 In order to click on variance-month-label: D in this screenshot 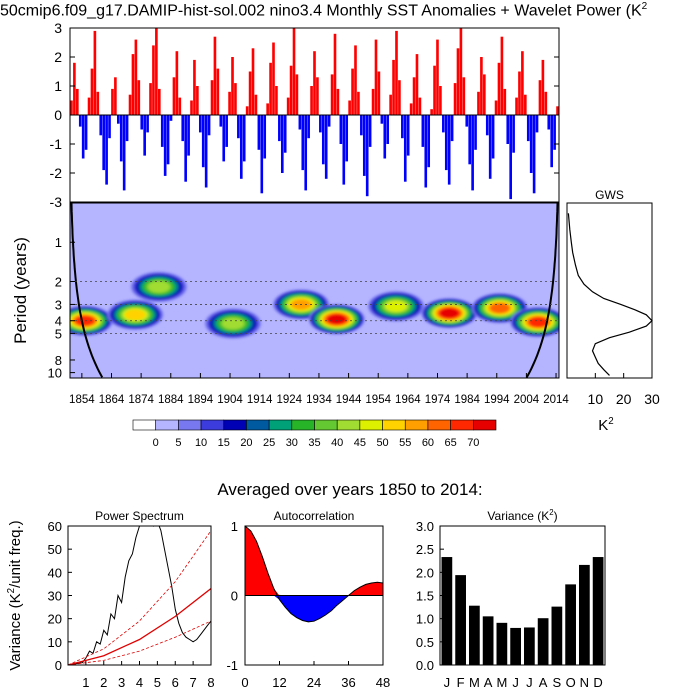, I will do `click(597, 682)`.